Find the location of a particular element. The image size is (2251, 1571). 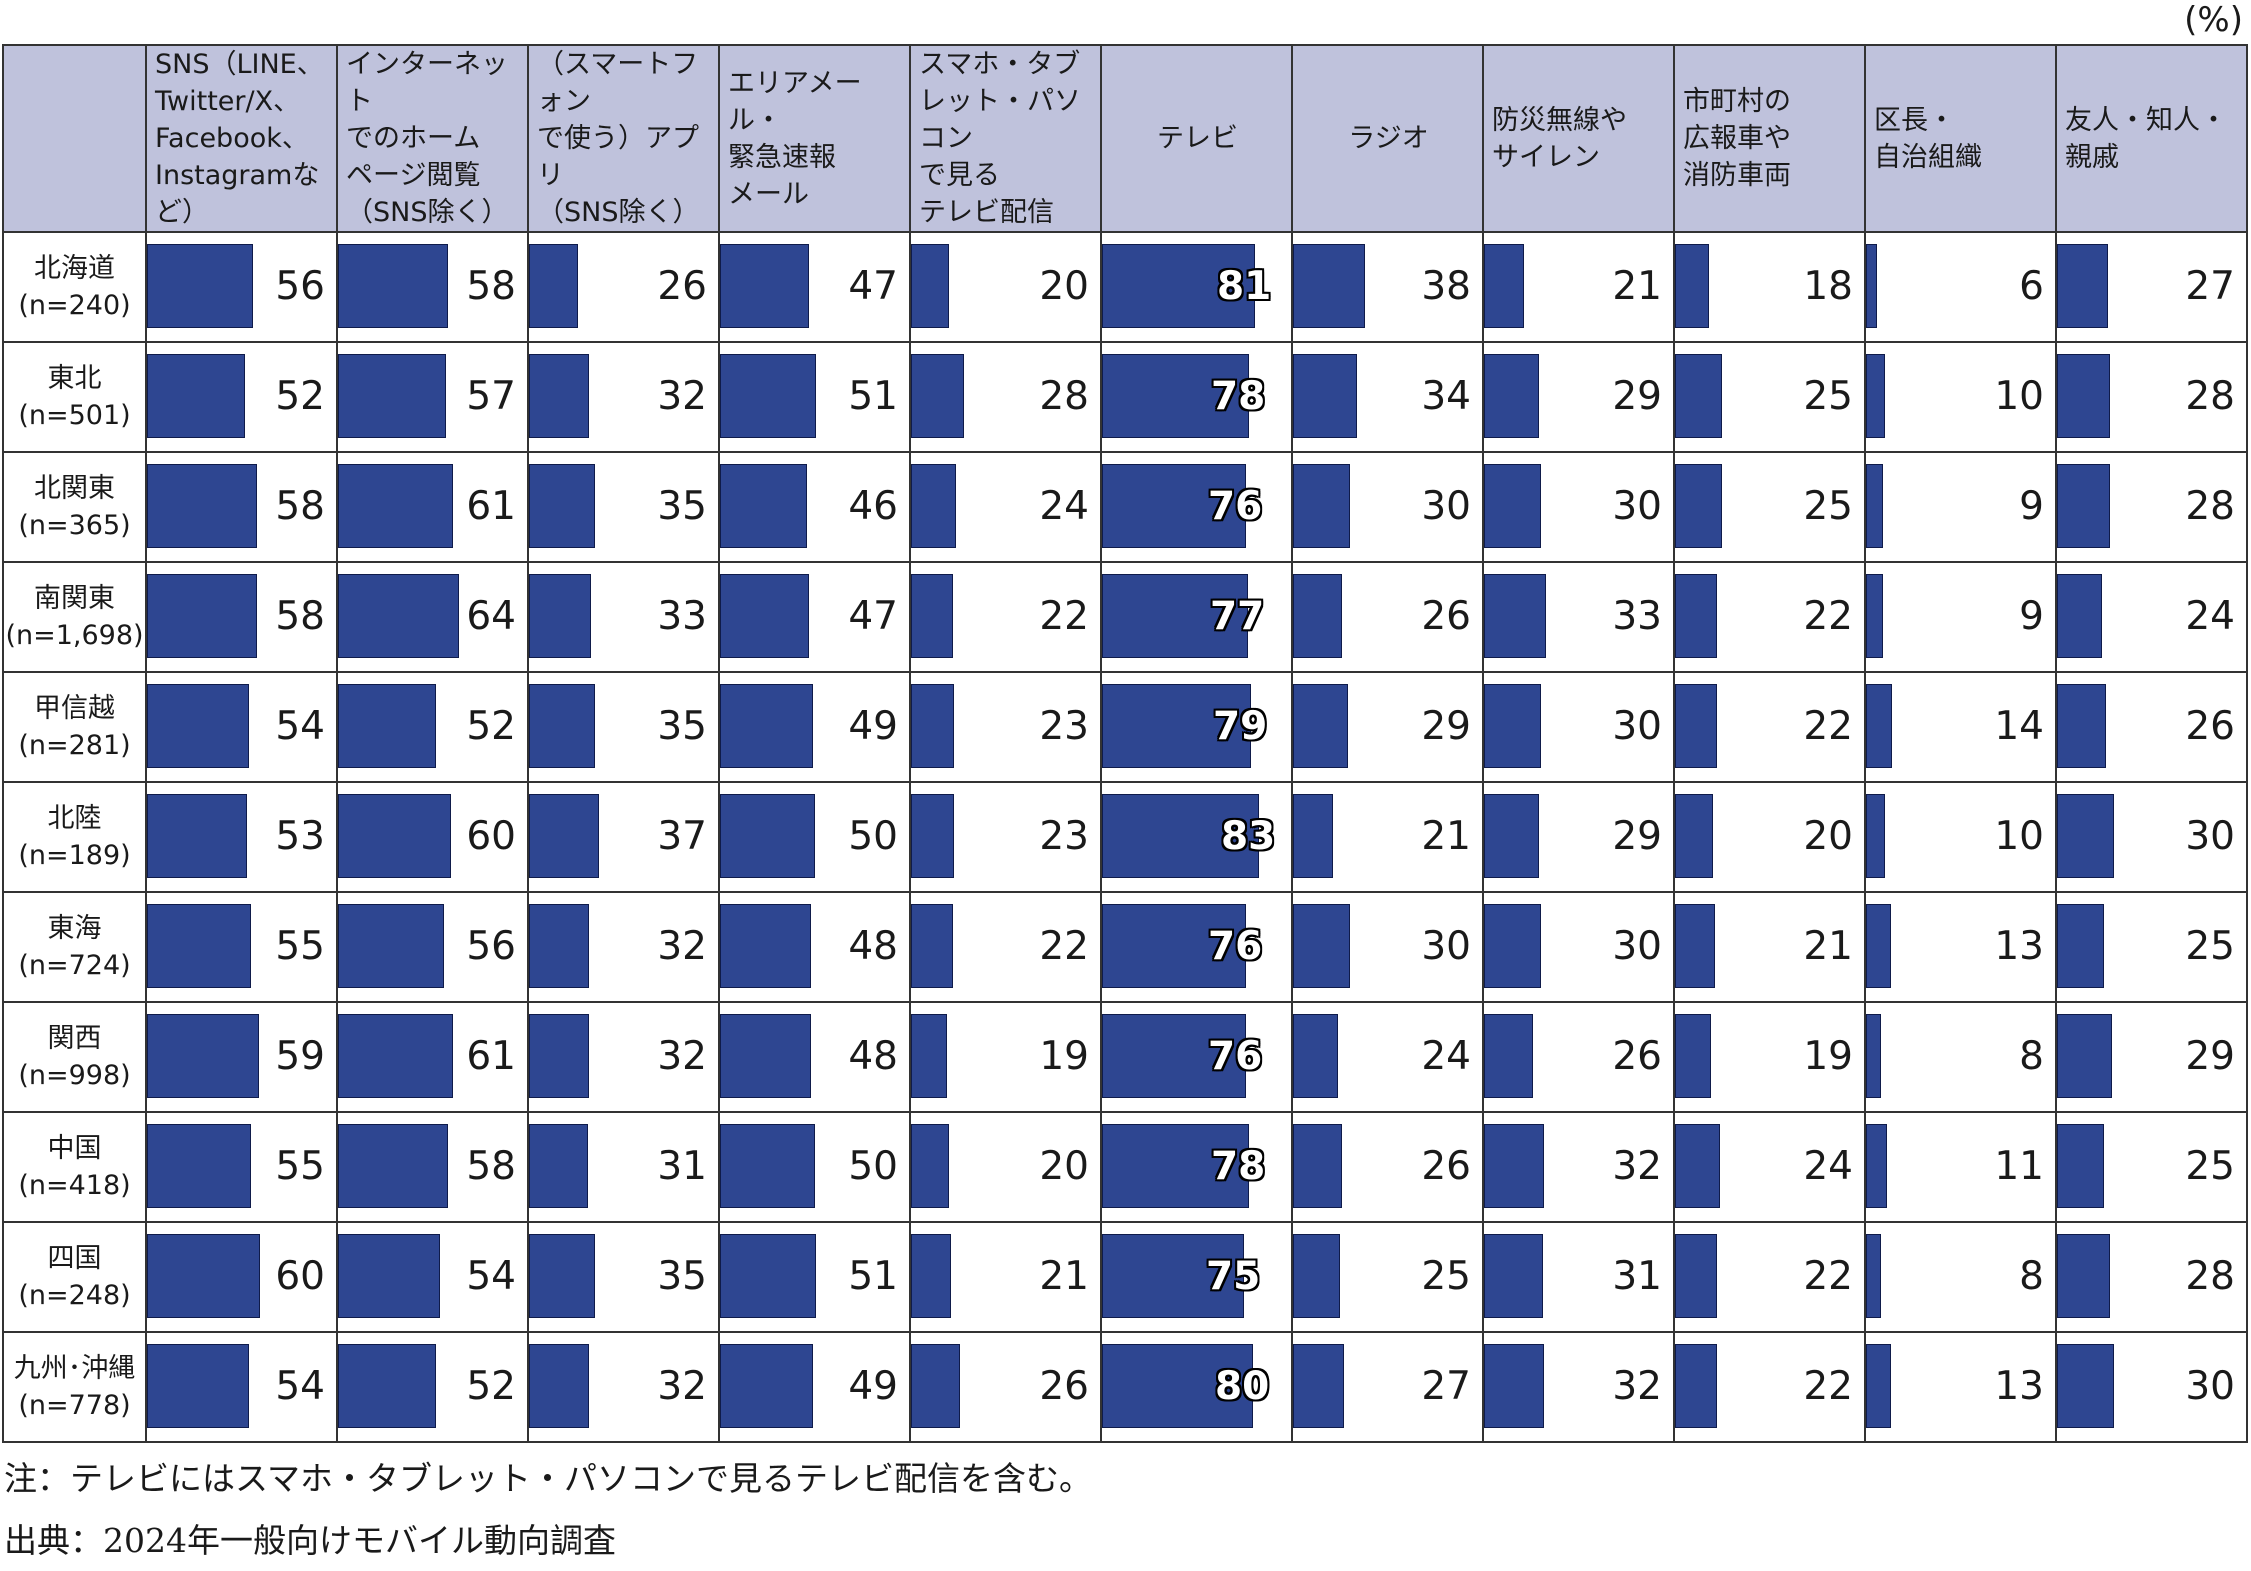

value-cell: 8 is located at coordinates (1960, 1057).